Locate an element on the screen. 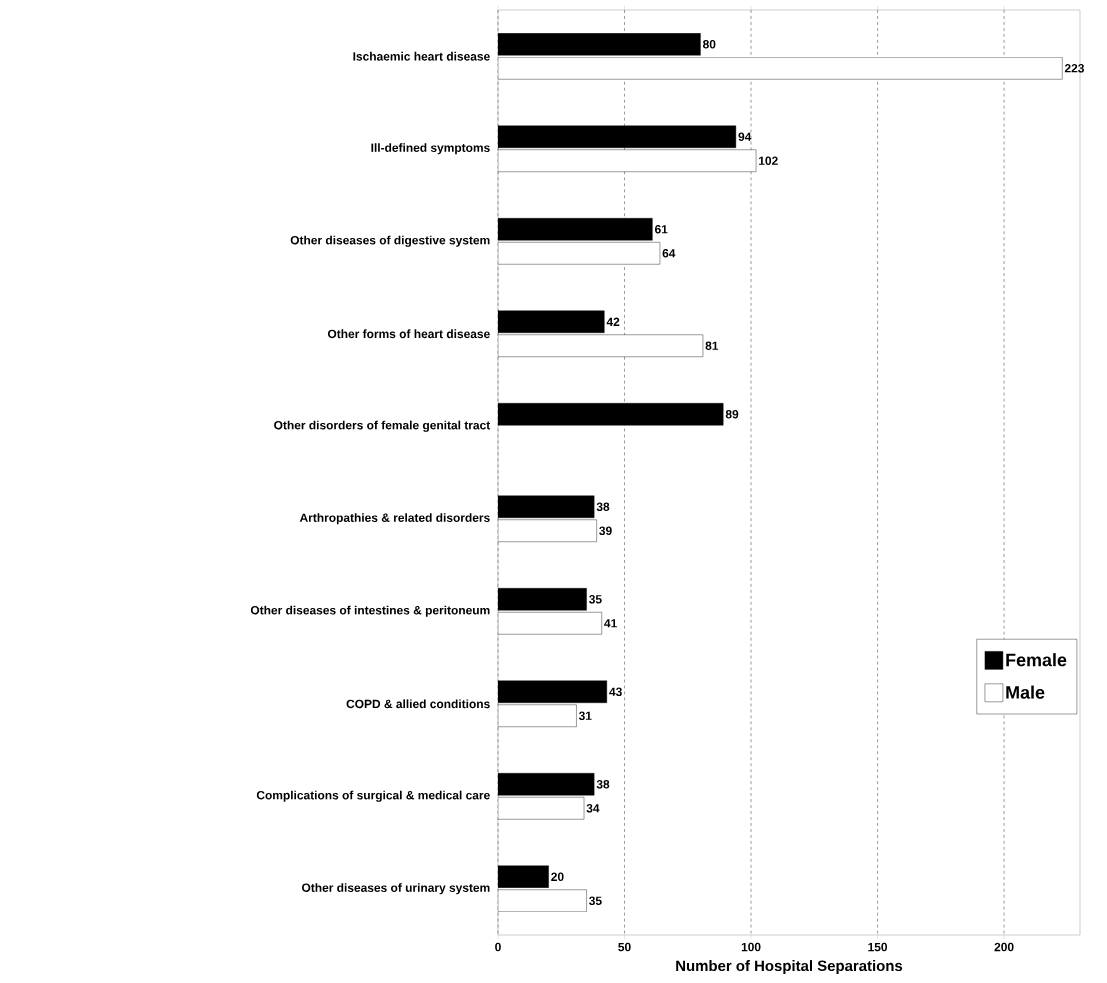 This screenshot has width=1107, height=983. data-label: 43 is located at coordinates (615, 692).